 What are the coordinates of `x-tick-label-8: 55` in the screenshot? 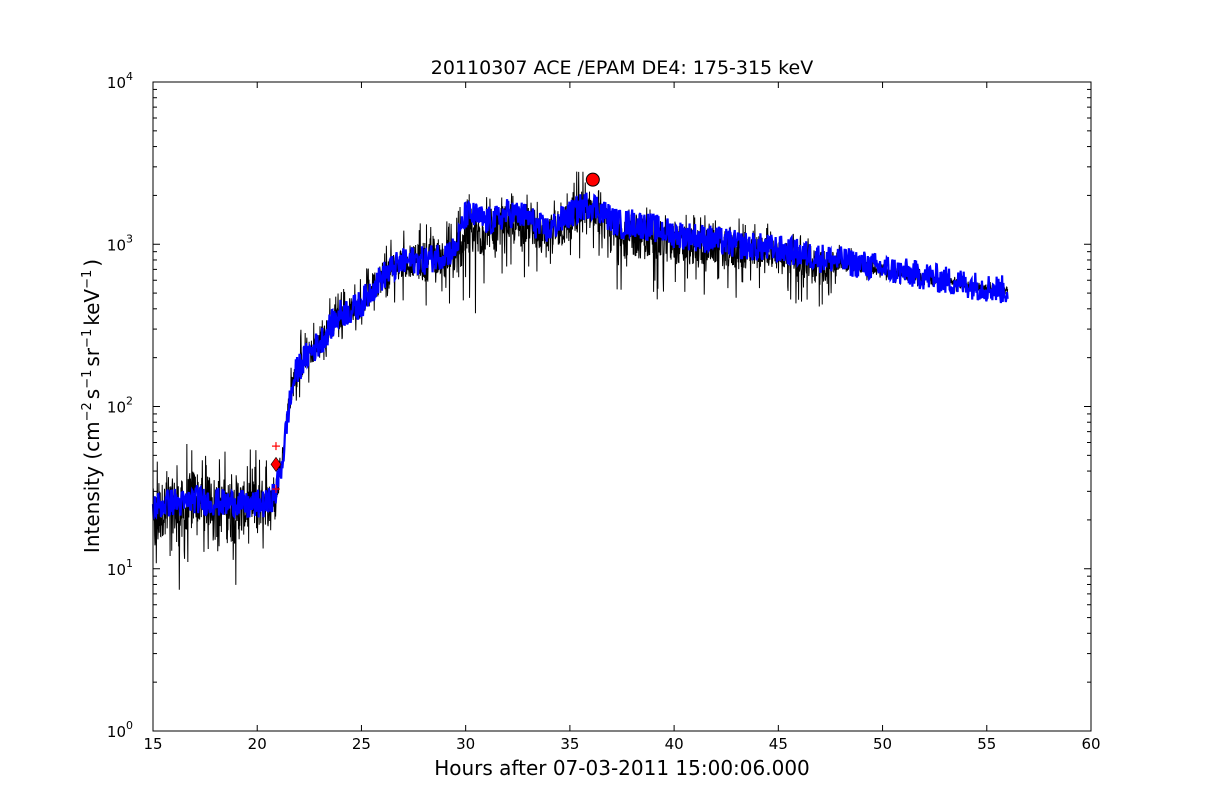 It's located at (986, 744).